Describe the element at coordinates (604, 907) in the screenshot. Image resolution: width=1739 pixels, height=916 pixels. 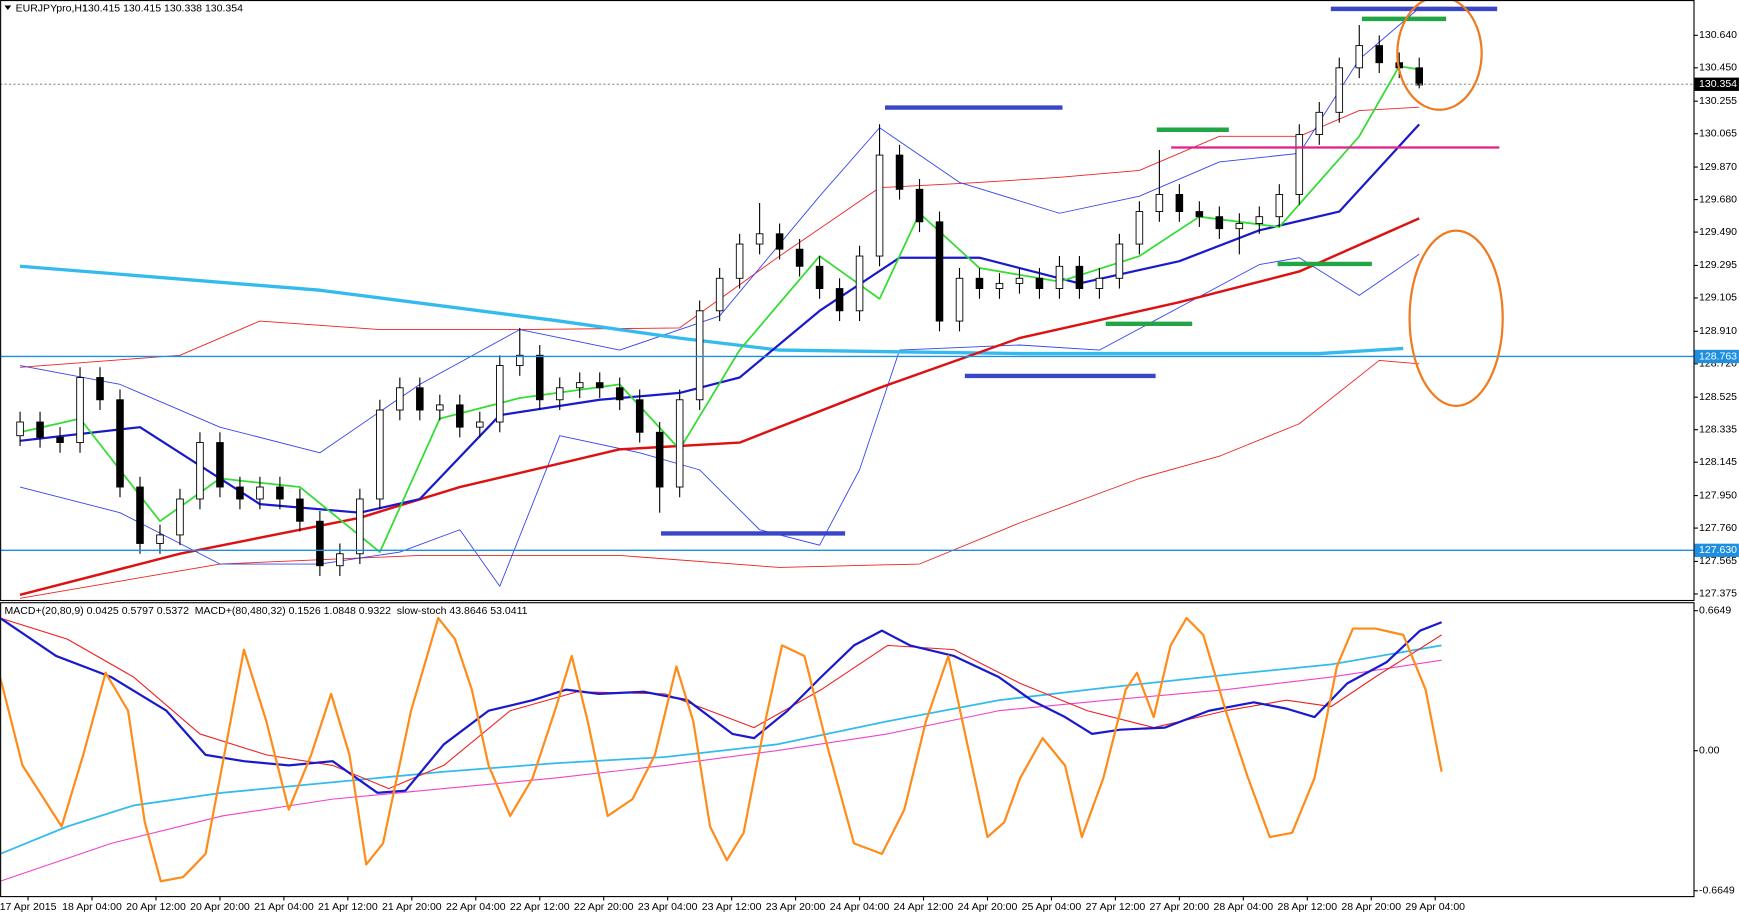
I see `x-tick-label: 22 Apr 20:00` at that location.